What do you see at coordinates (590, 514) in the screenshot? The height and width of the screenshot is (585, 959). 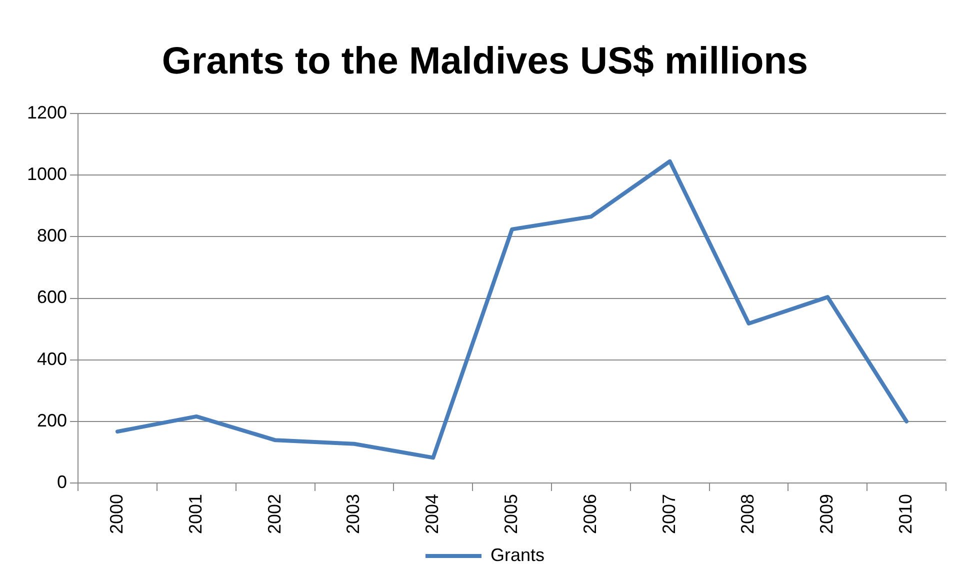 I see `x-tick-label: 2006` at bounding box center [590, 514].